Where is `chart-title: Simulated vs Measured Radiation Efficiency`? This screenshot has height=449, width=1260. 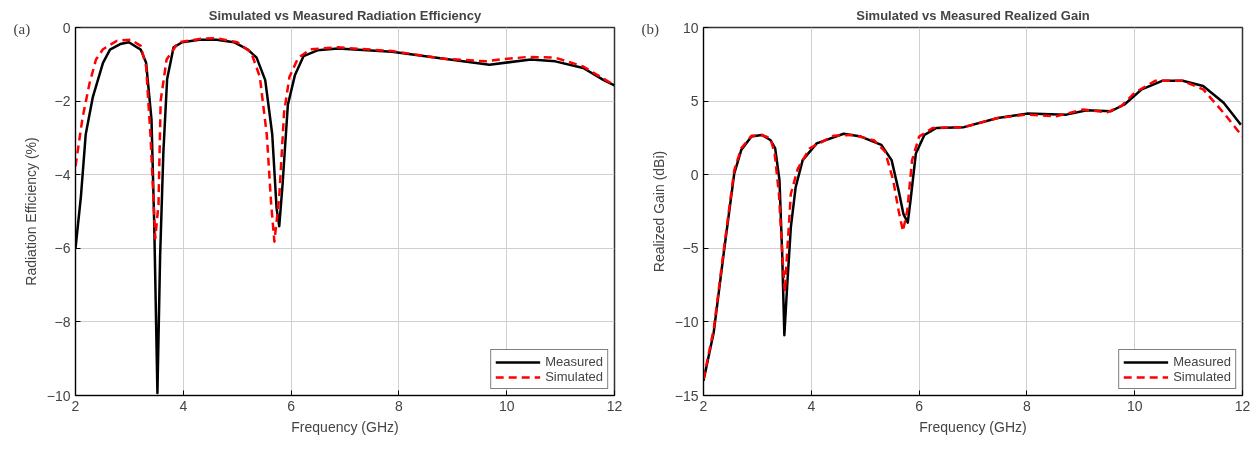 chart-title: Simulated vs Measured Radiation Efficiency is located at coordinates (345, 15).